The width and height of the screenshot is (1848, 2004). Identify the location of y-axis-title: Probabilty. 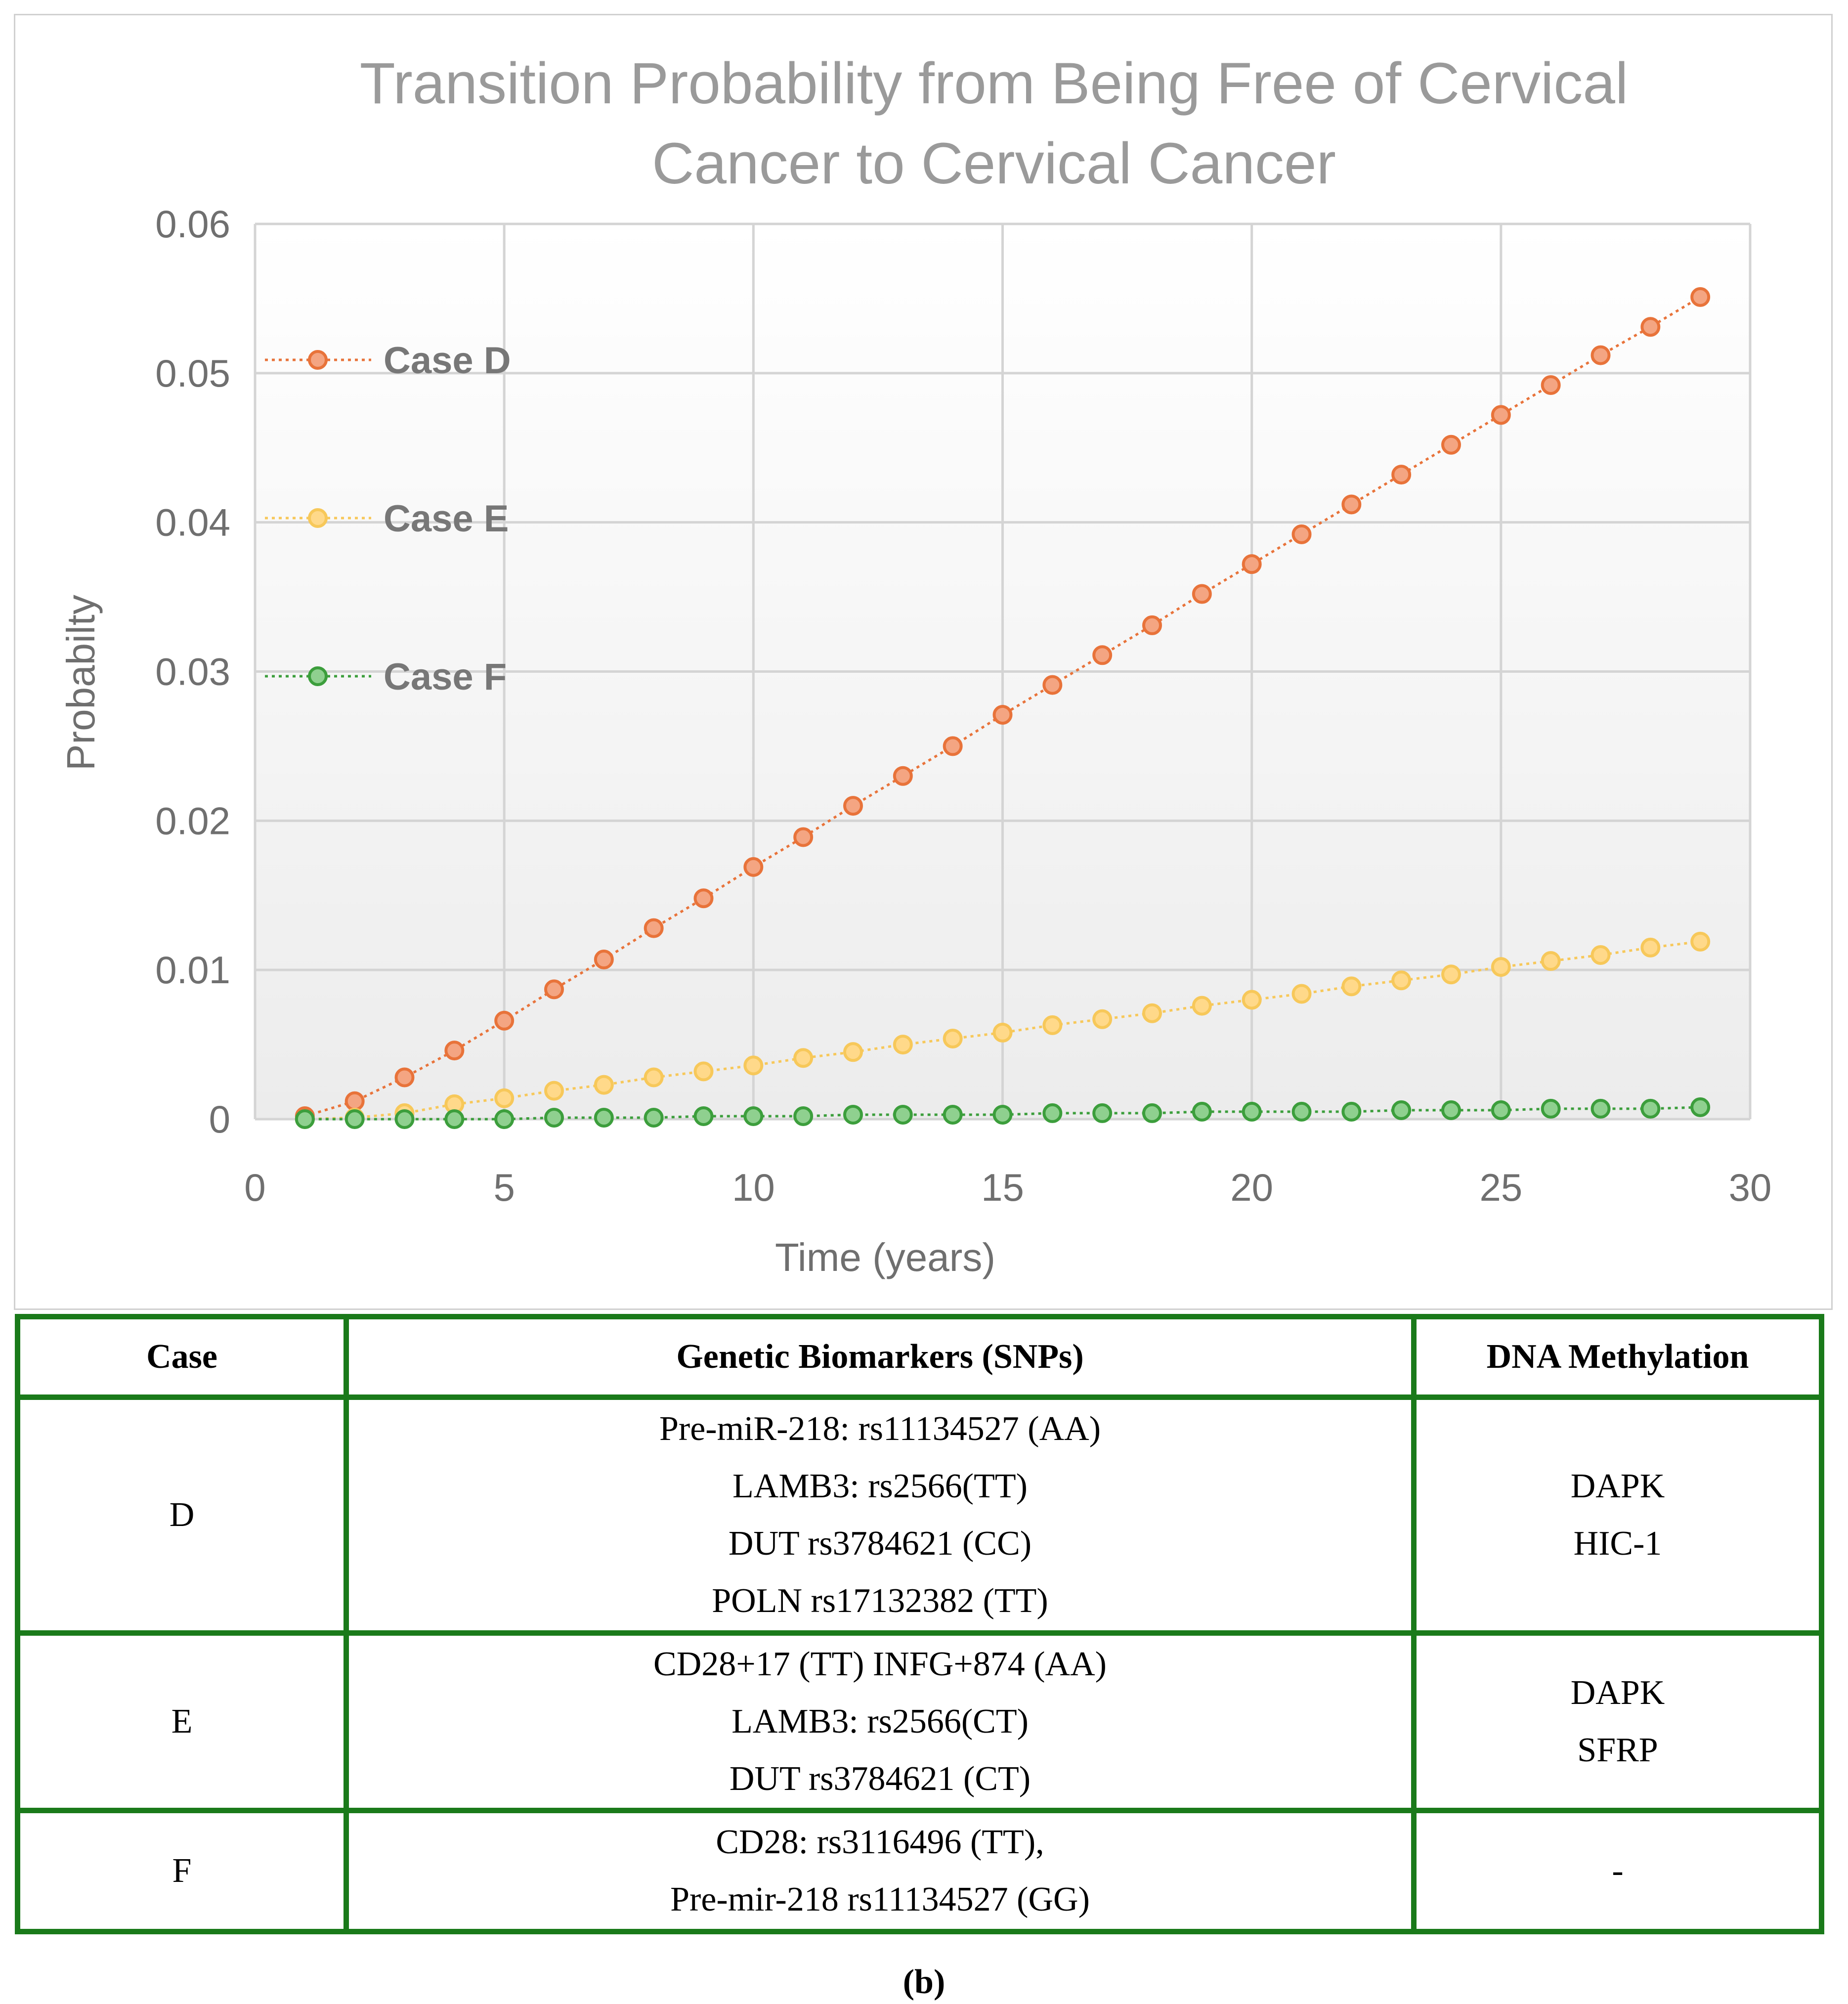
(81, 683).